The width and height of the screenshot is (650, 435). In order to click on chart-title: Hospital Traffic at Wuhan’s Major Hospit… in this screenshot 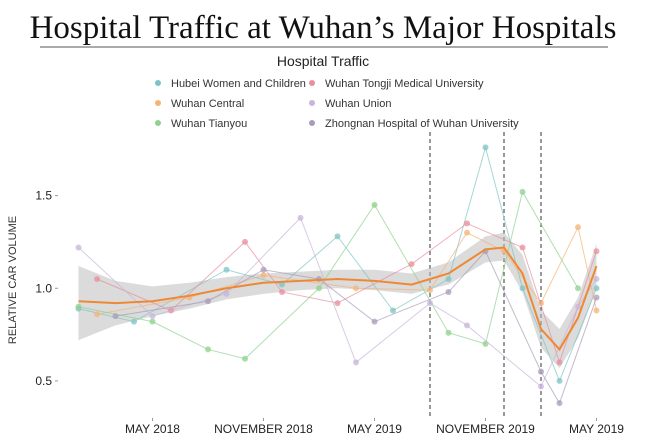, I will do `click(323, 28)`.